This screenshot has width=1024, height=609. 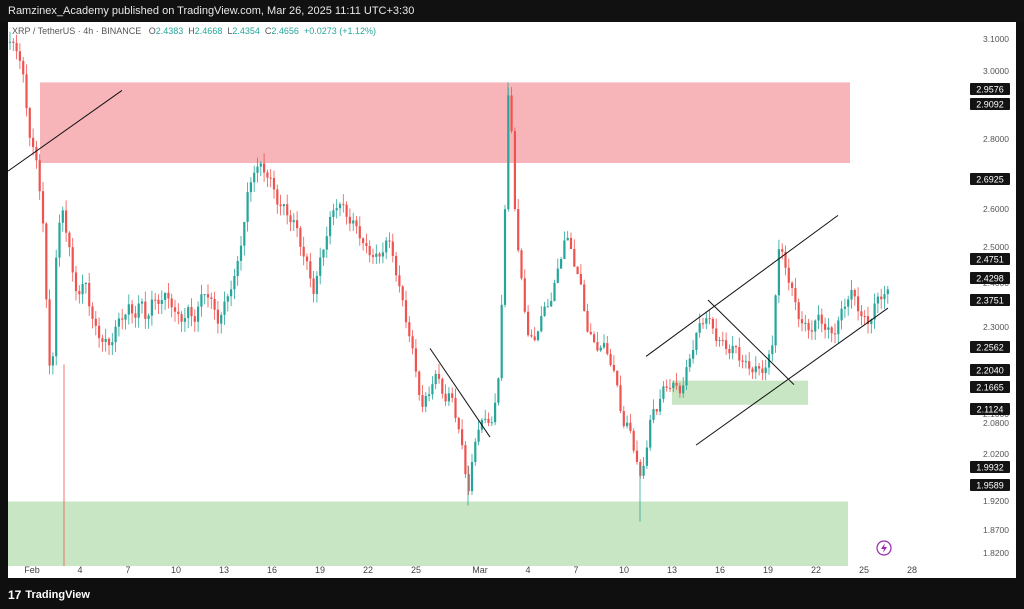 What do you see at coordinates (996, 139) in the screenshot?
I see `y-tick-label: 2.8000` at bounding box center [996, 139].